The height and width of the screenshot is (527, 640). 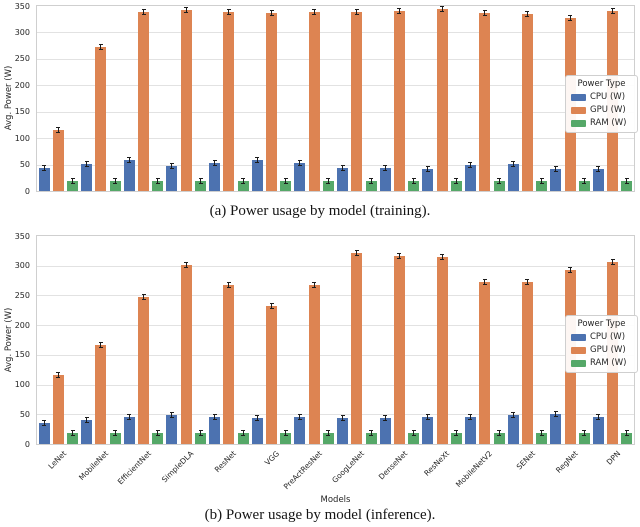 What do you see at coordinates (357, 348) in the screenshot?
I see `bar-gpu-w-googlenet` at bounding box center [357, 348].